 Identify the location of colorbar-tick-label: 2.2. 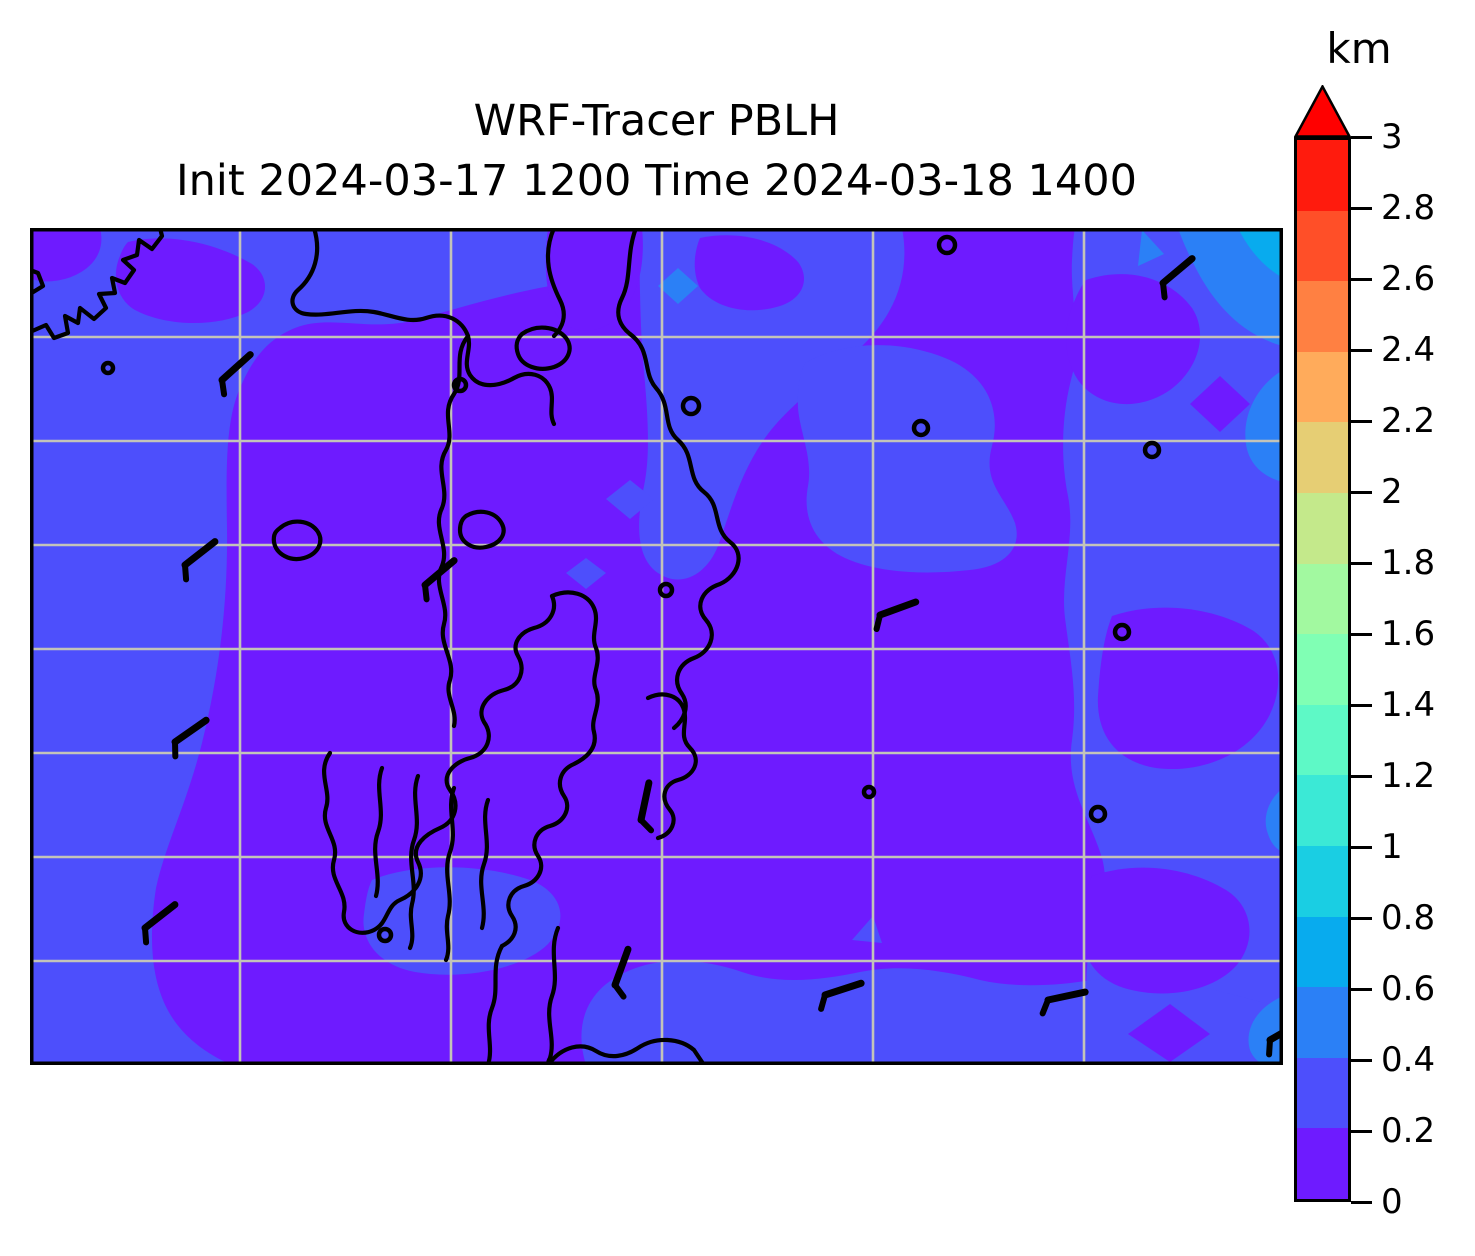
(1408, 421).